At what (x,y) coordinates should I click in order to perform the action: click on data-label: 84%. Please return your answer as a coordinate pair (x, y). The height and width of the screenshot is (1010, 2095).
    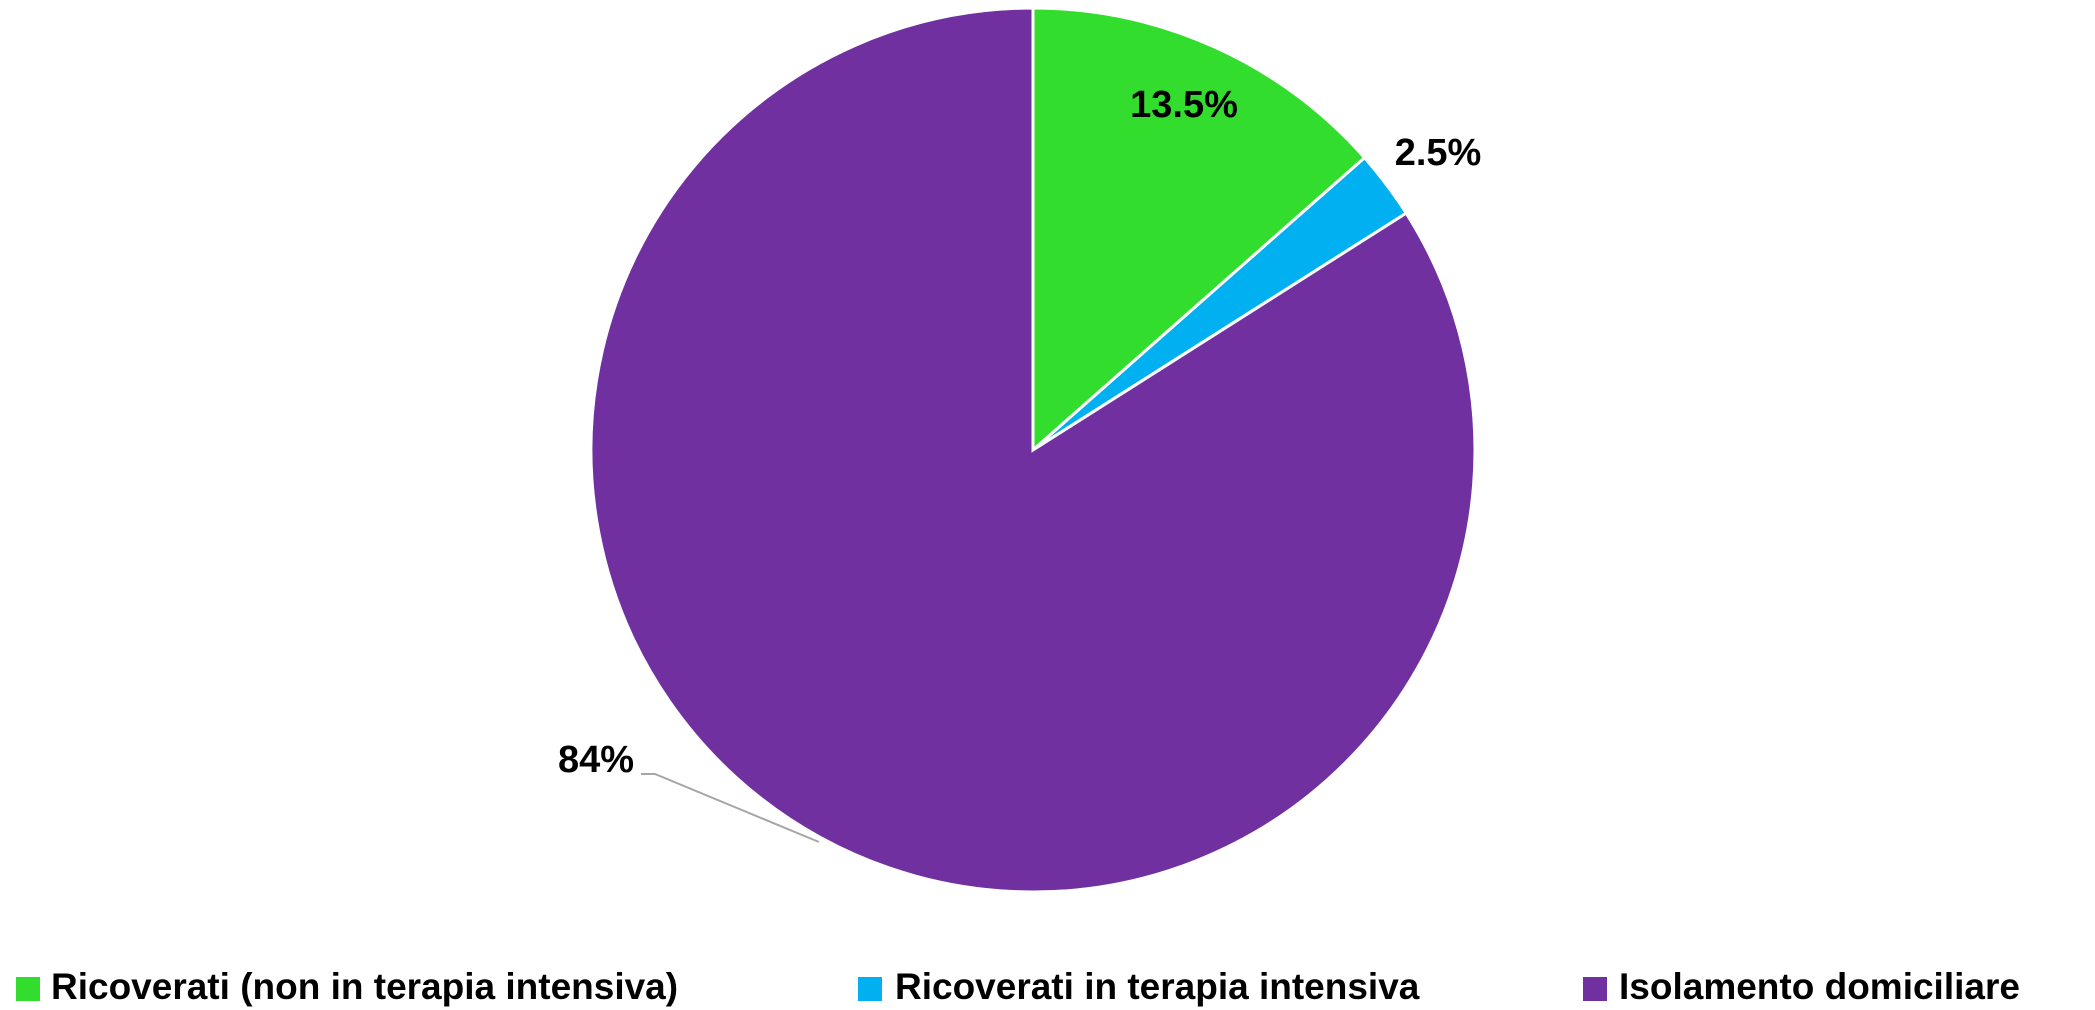
    Looking at the image, I should click on (596, 760).